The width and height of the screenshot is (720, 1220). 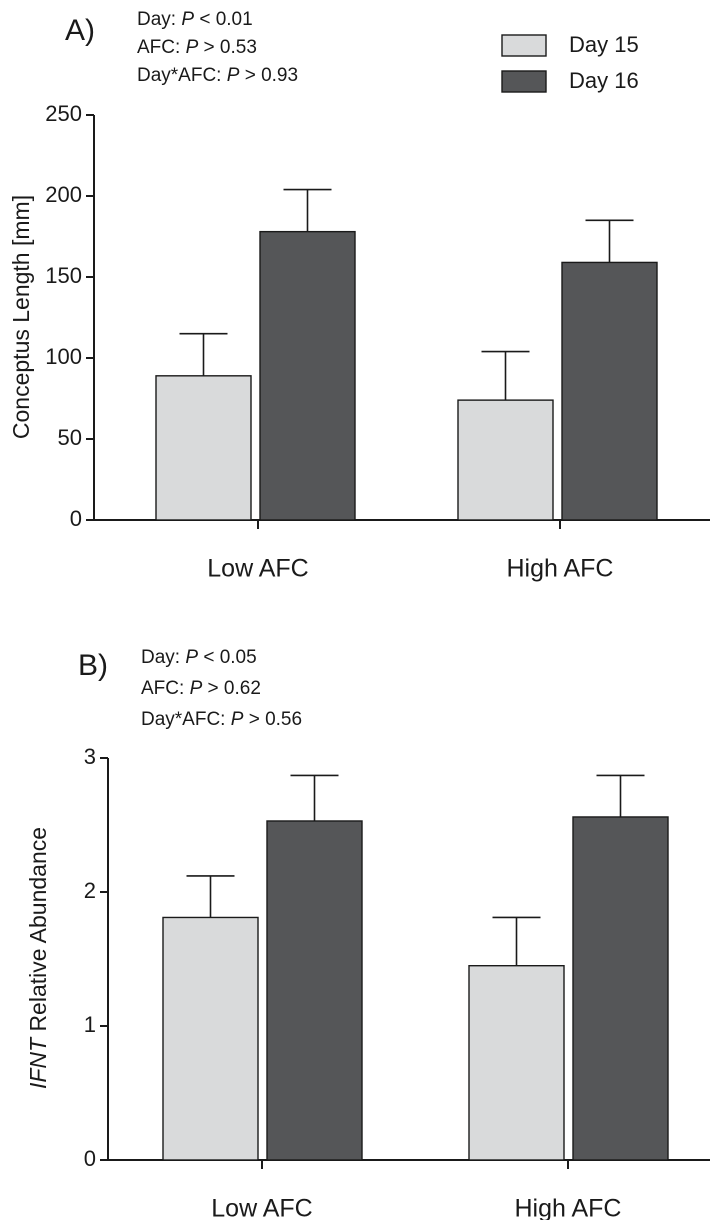 I want to click on y-tick-label: 50, so click(x=70, y=437).